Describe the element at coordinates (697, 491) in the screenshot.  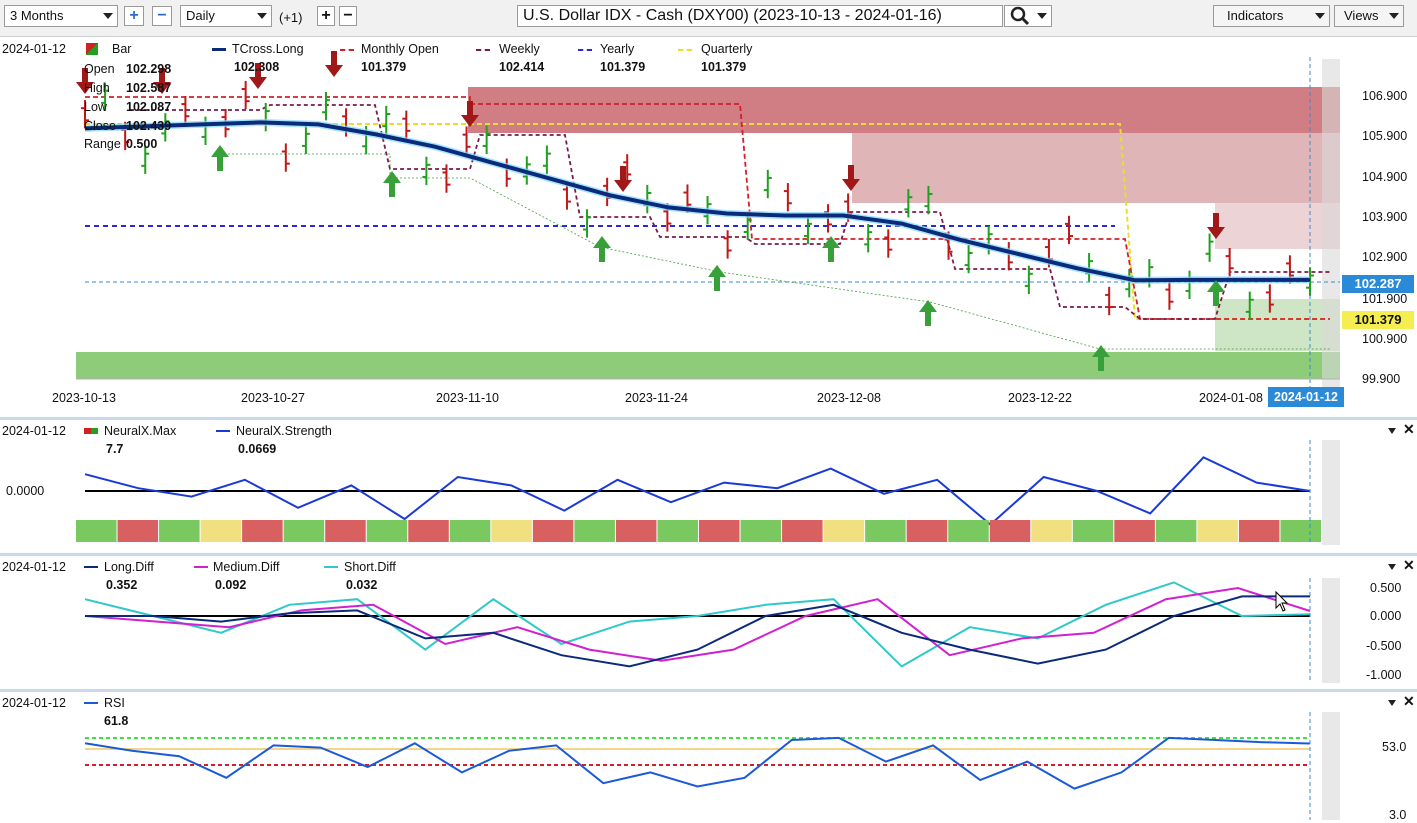
I see `neuralx-strength-line` at that location.